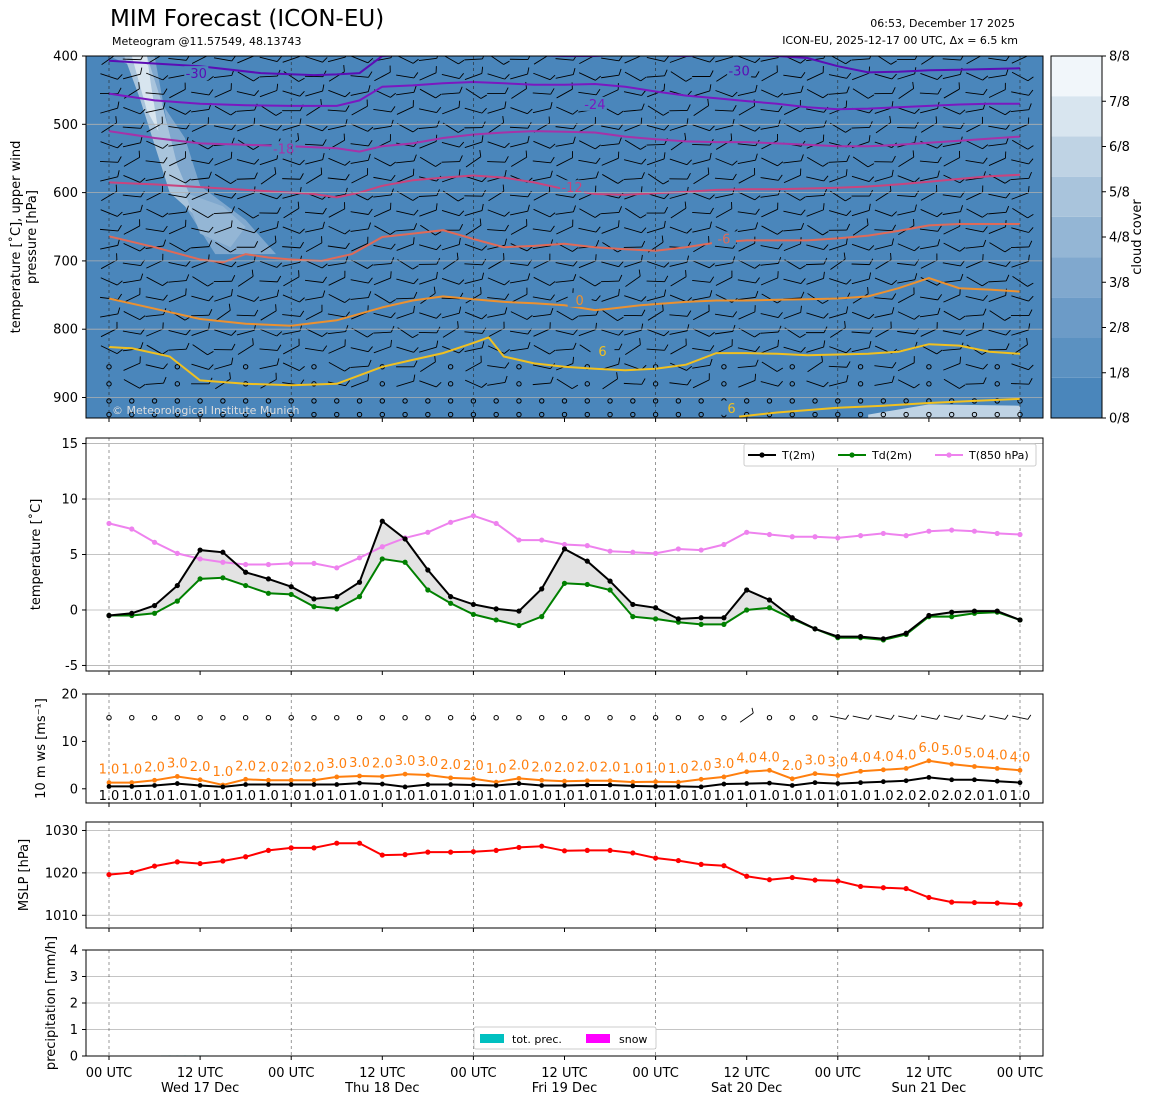  Describe the element at coordinates (678, 769) in the screenshot. I see `gust-label: 1.0` at that location.